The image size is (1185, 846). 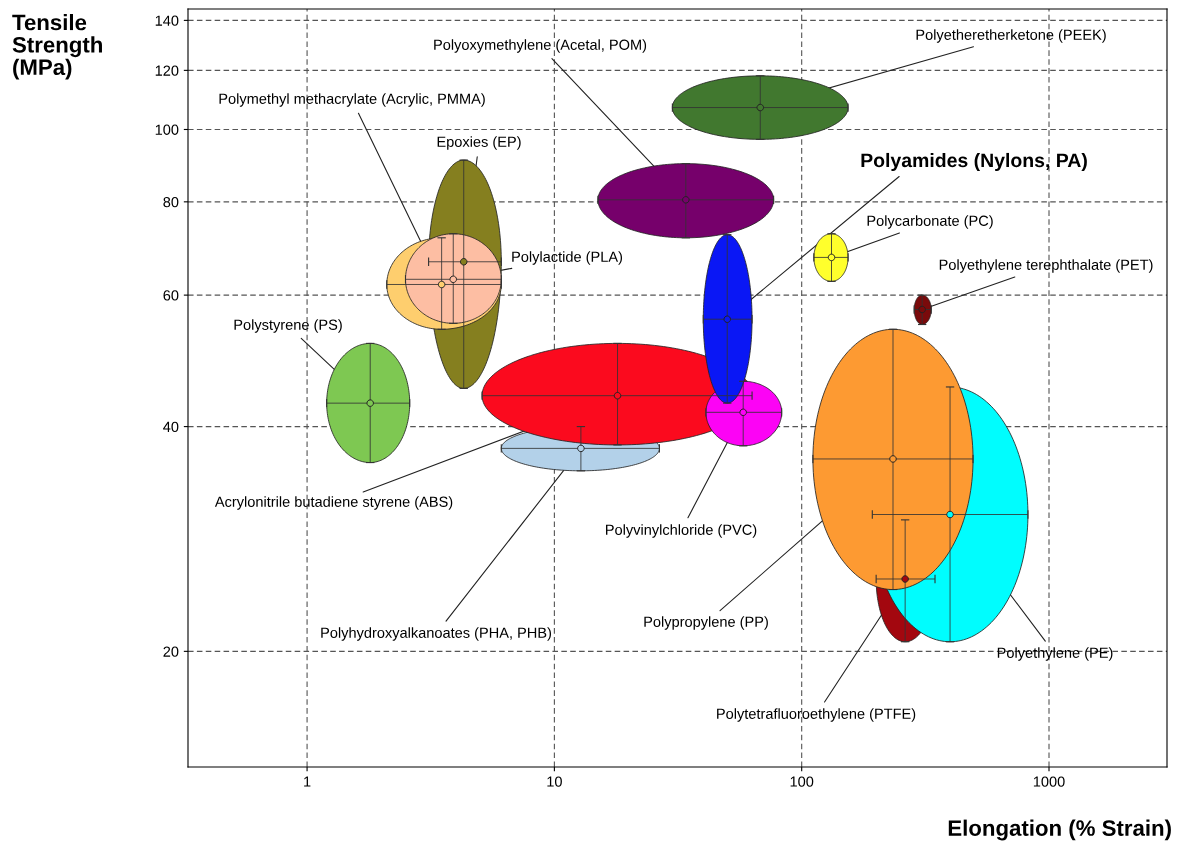 What do you see at coordinates (333, 503) in the screenshot?
I see `annotation: Acrylonitrile butadiene styrene (ABS)` at bounding box center [333, 503].